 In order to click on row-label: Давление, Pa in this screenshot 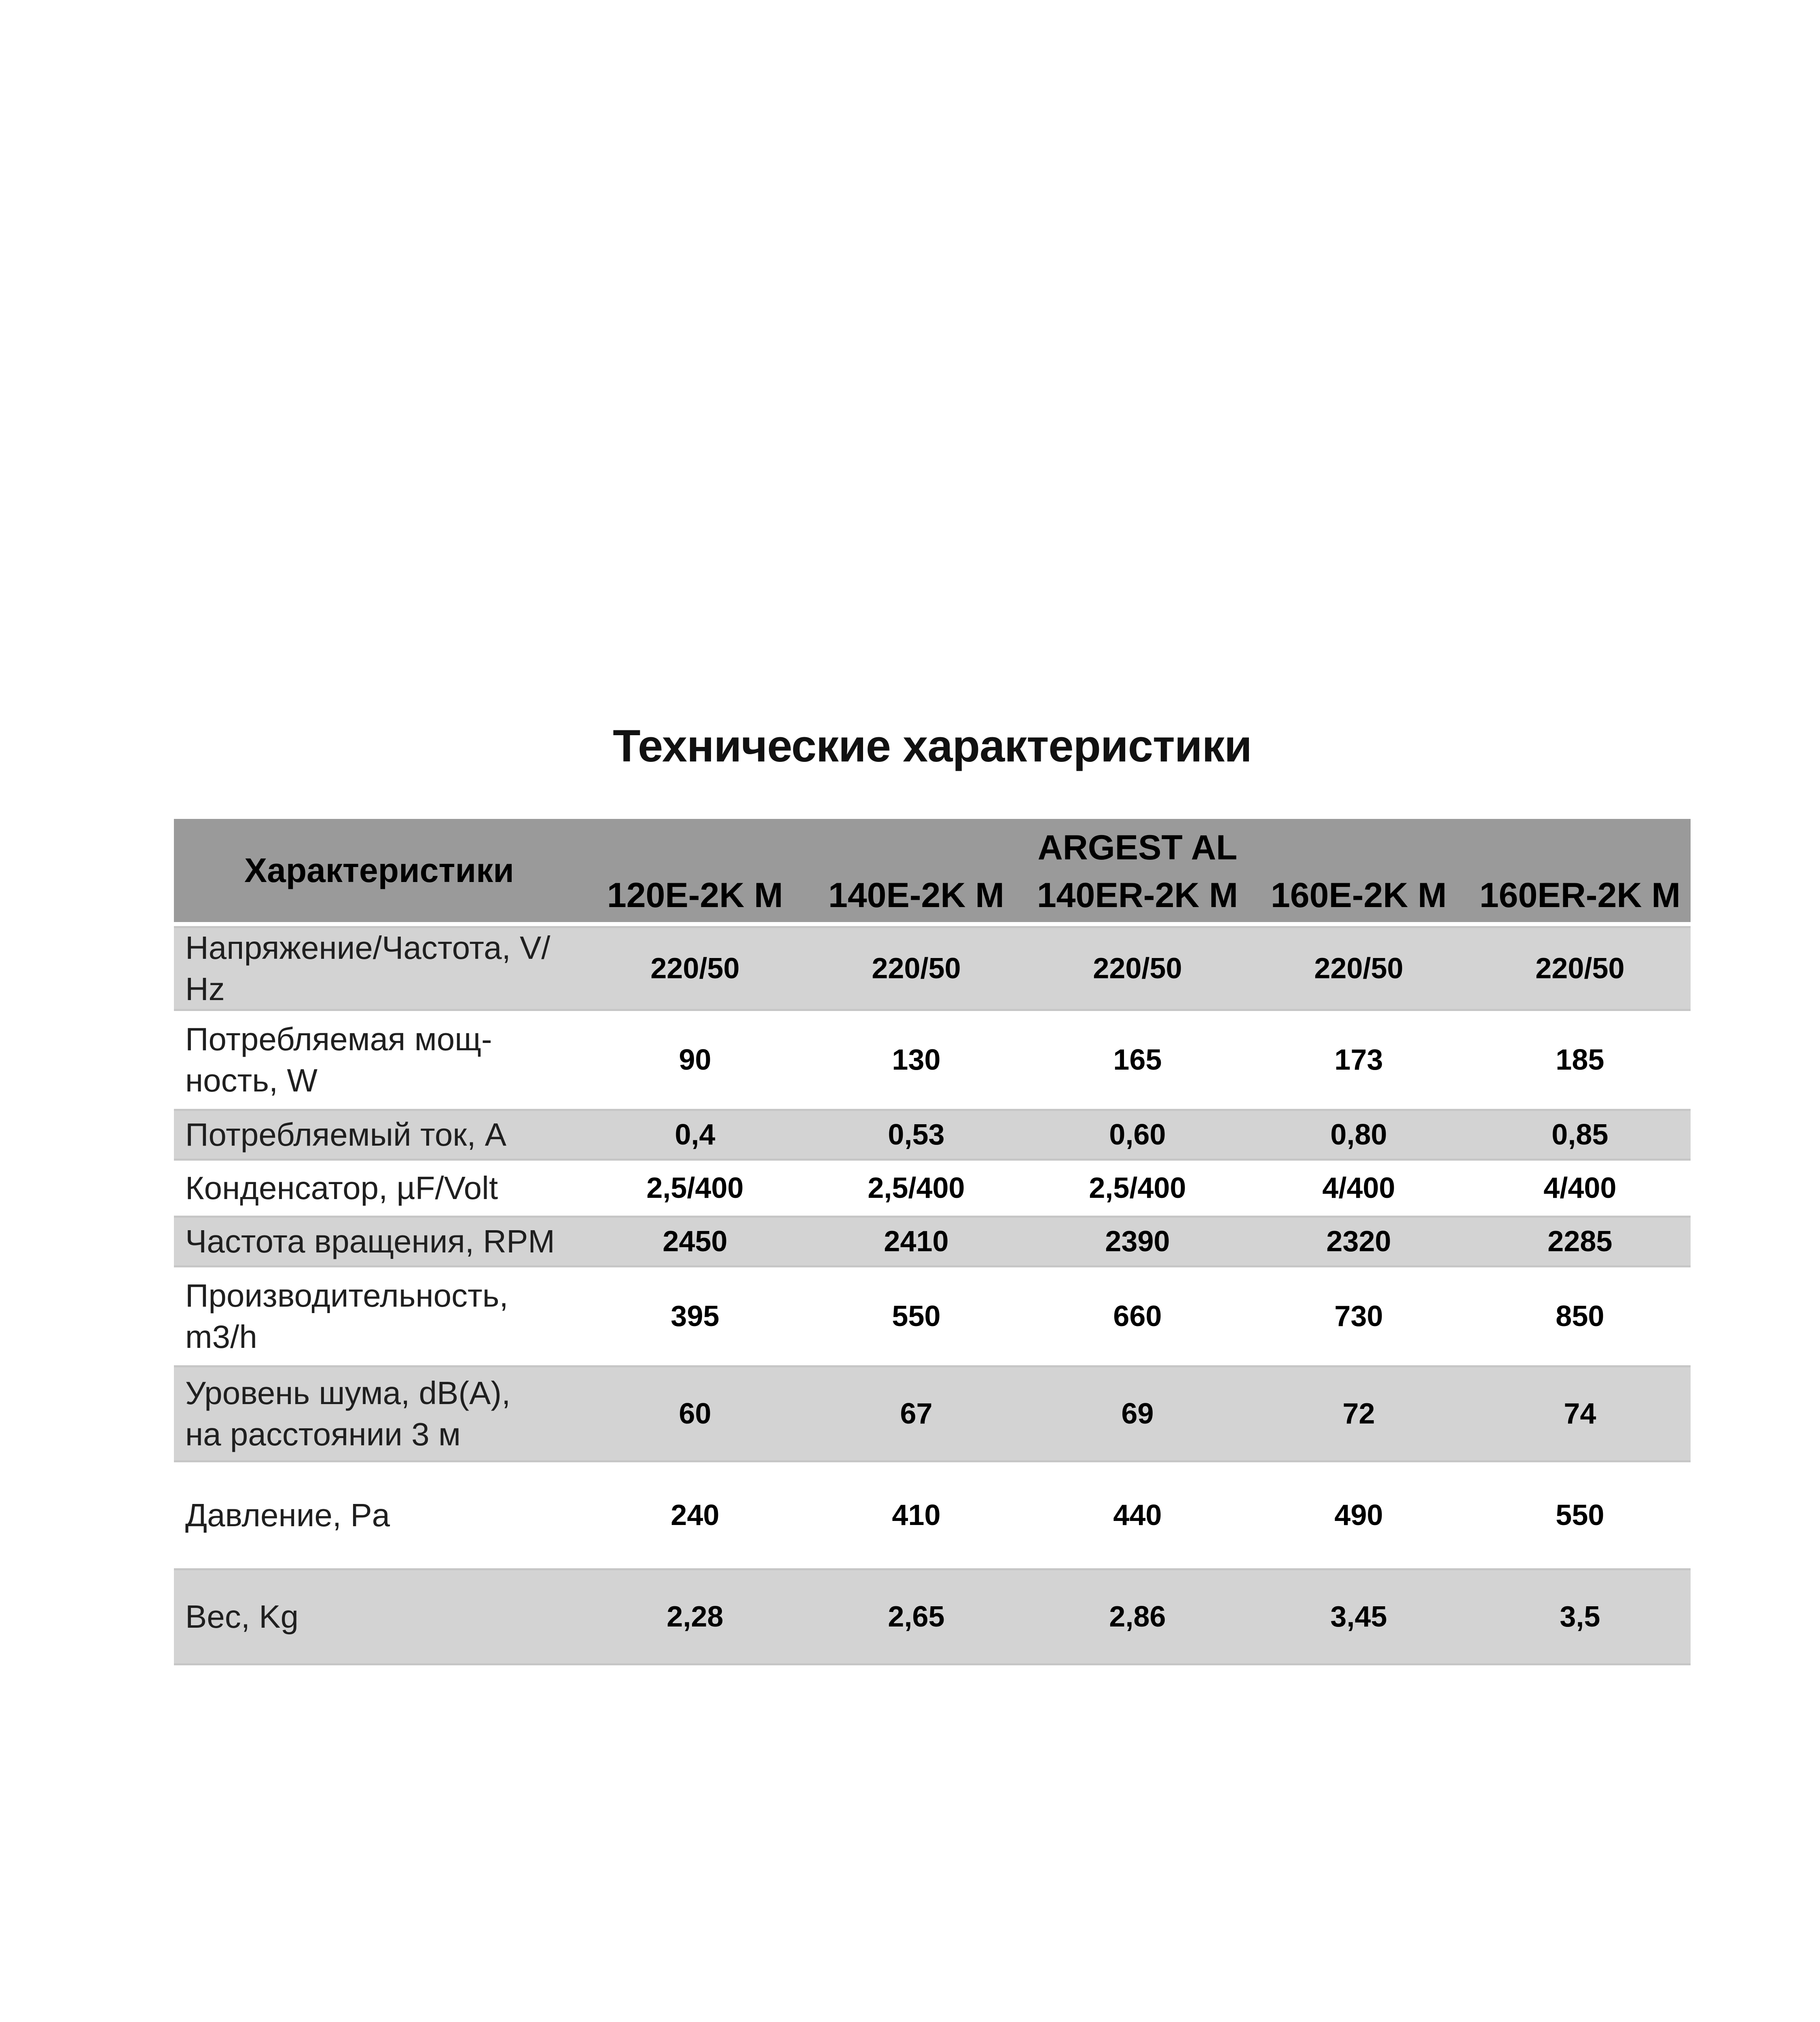, I will do `click(287, 1515)`.